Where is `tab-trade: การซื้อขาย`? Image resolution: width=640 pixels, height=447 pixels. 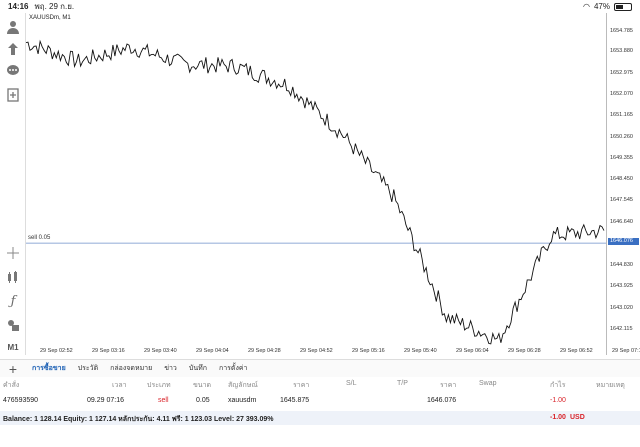
tab-trade: การซื้อขาย is located at coordinates (49, 368).